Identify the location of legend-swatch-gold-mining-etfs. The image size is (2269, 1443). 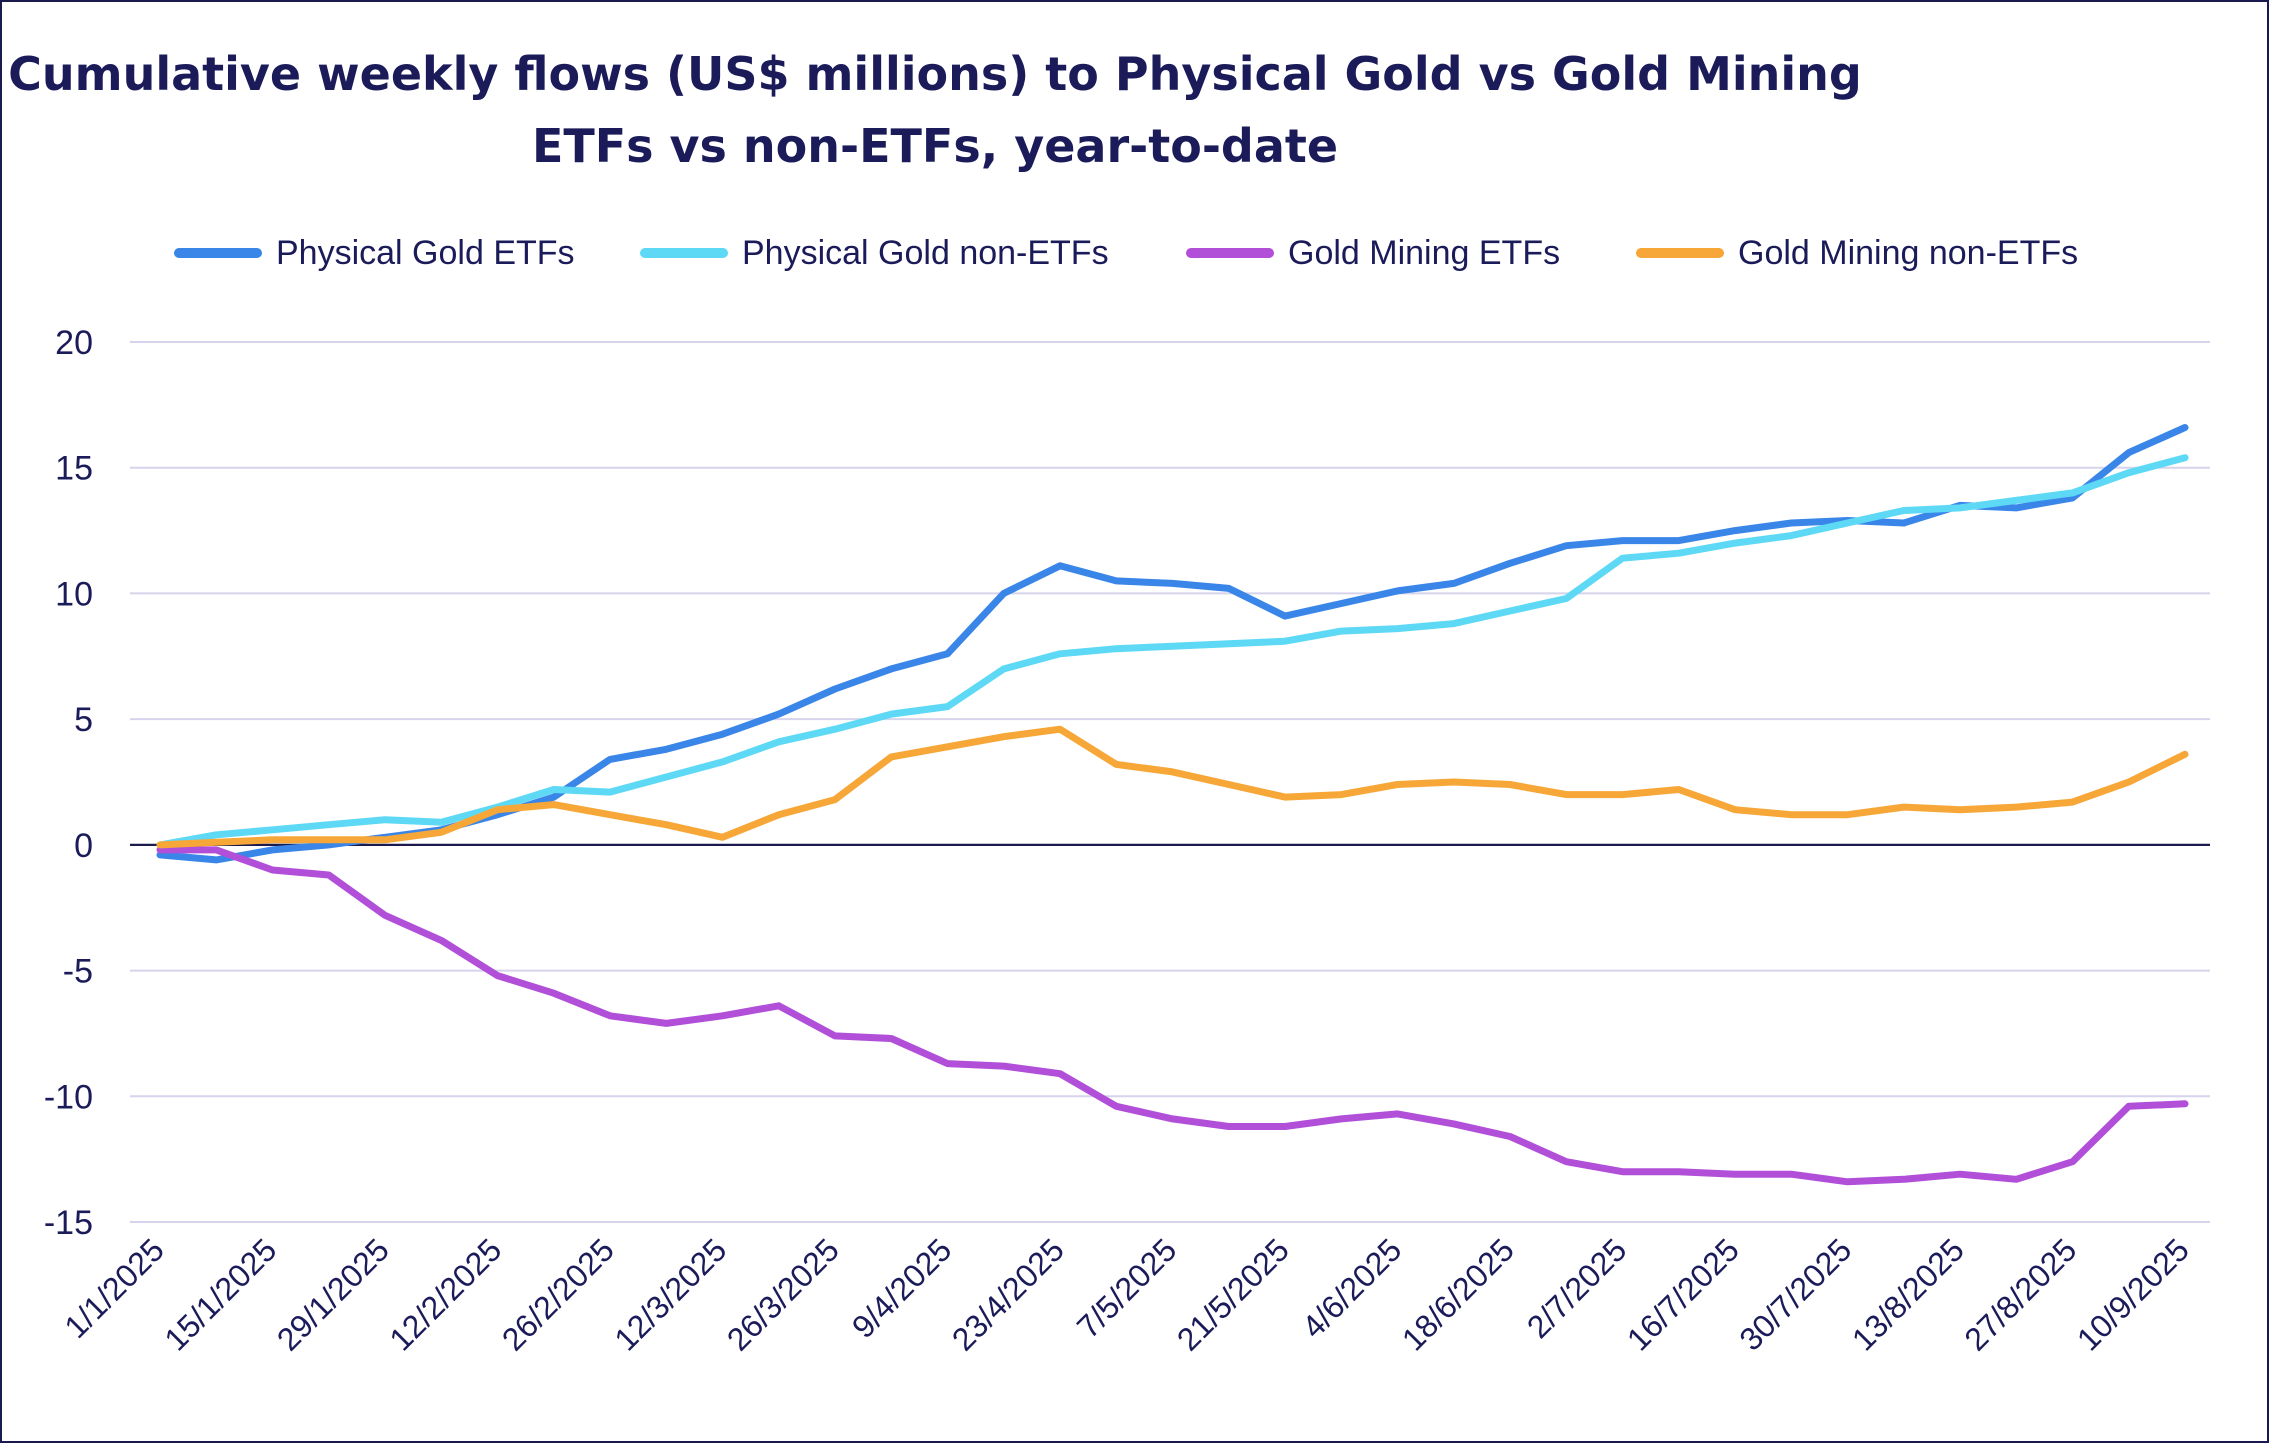
(1230, 253).